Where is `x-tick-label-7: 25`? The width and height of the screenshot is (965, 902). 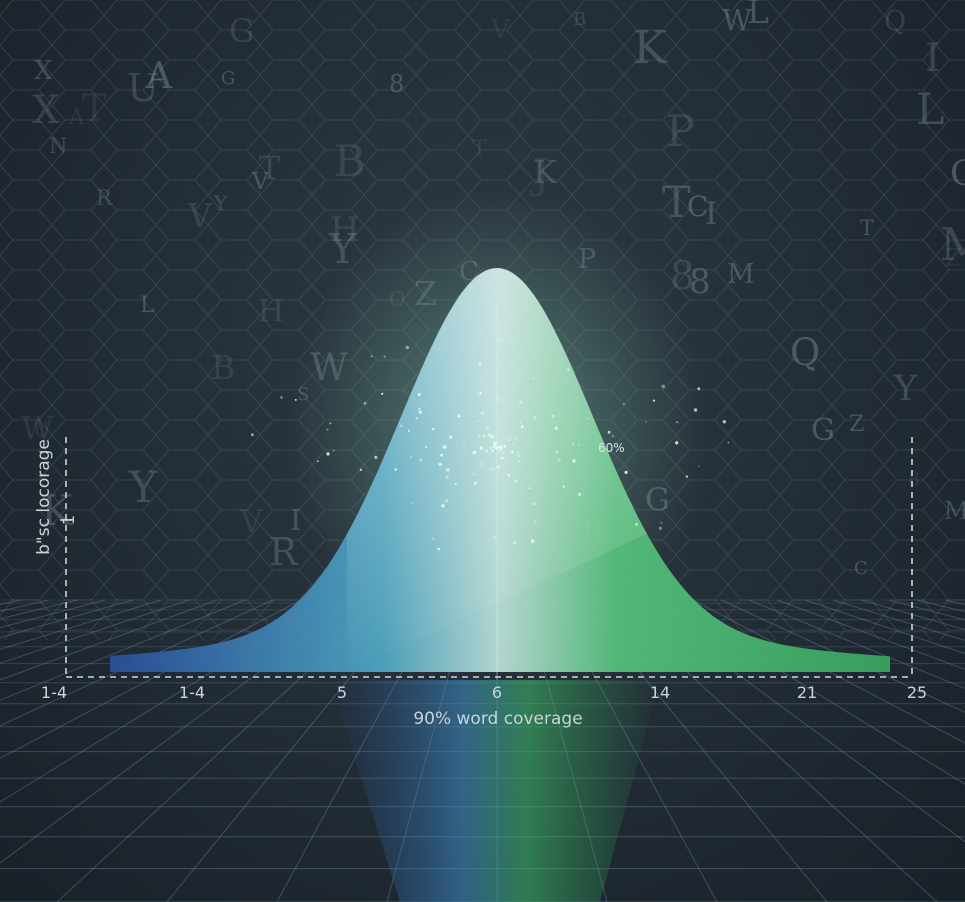
x-tick-label-7: 25 is located at coordinates (917, 692).